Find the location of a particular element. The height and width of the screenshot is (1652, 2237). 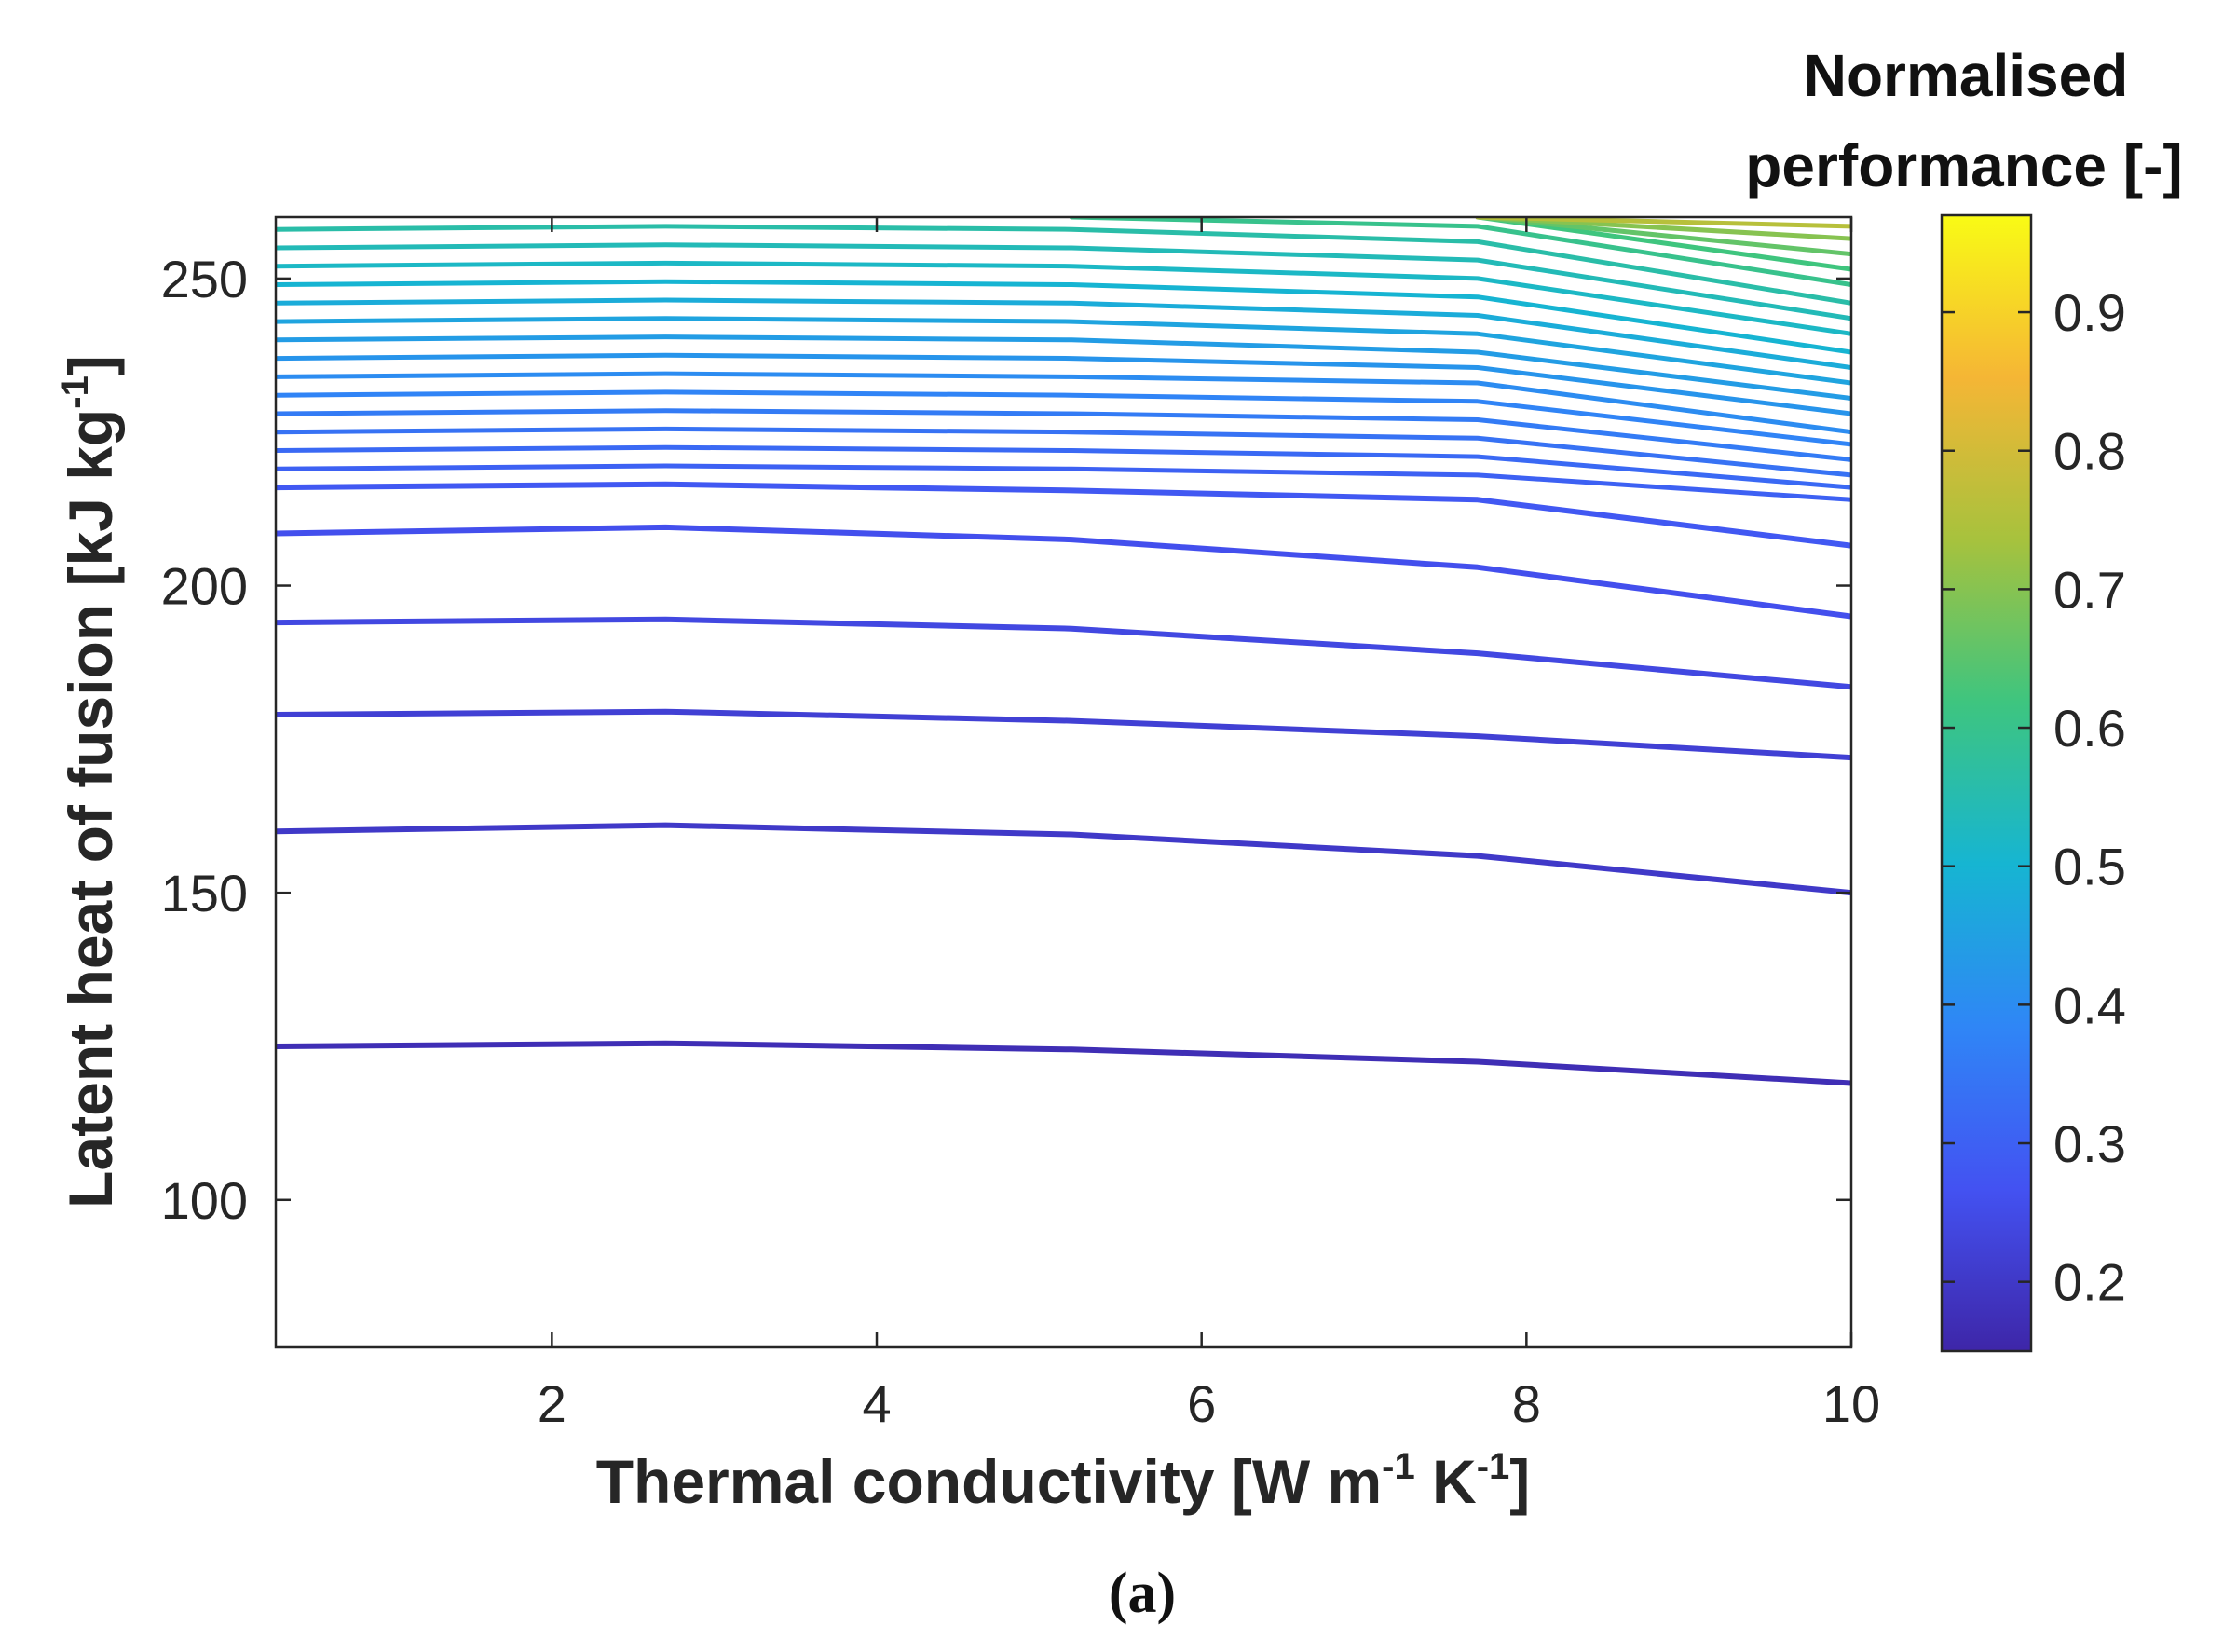

colorbar-tick-label: 0.4 is located at coordinates (2089, 1005).